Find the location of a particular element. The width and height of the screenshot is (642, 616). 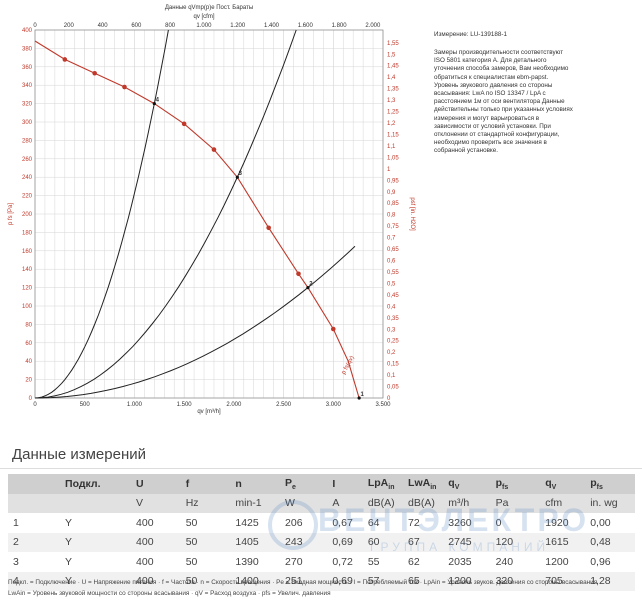

x-tick-label-top: 0 is located at coordinates (35, 26).